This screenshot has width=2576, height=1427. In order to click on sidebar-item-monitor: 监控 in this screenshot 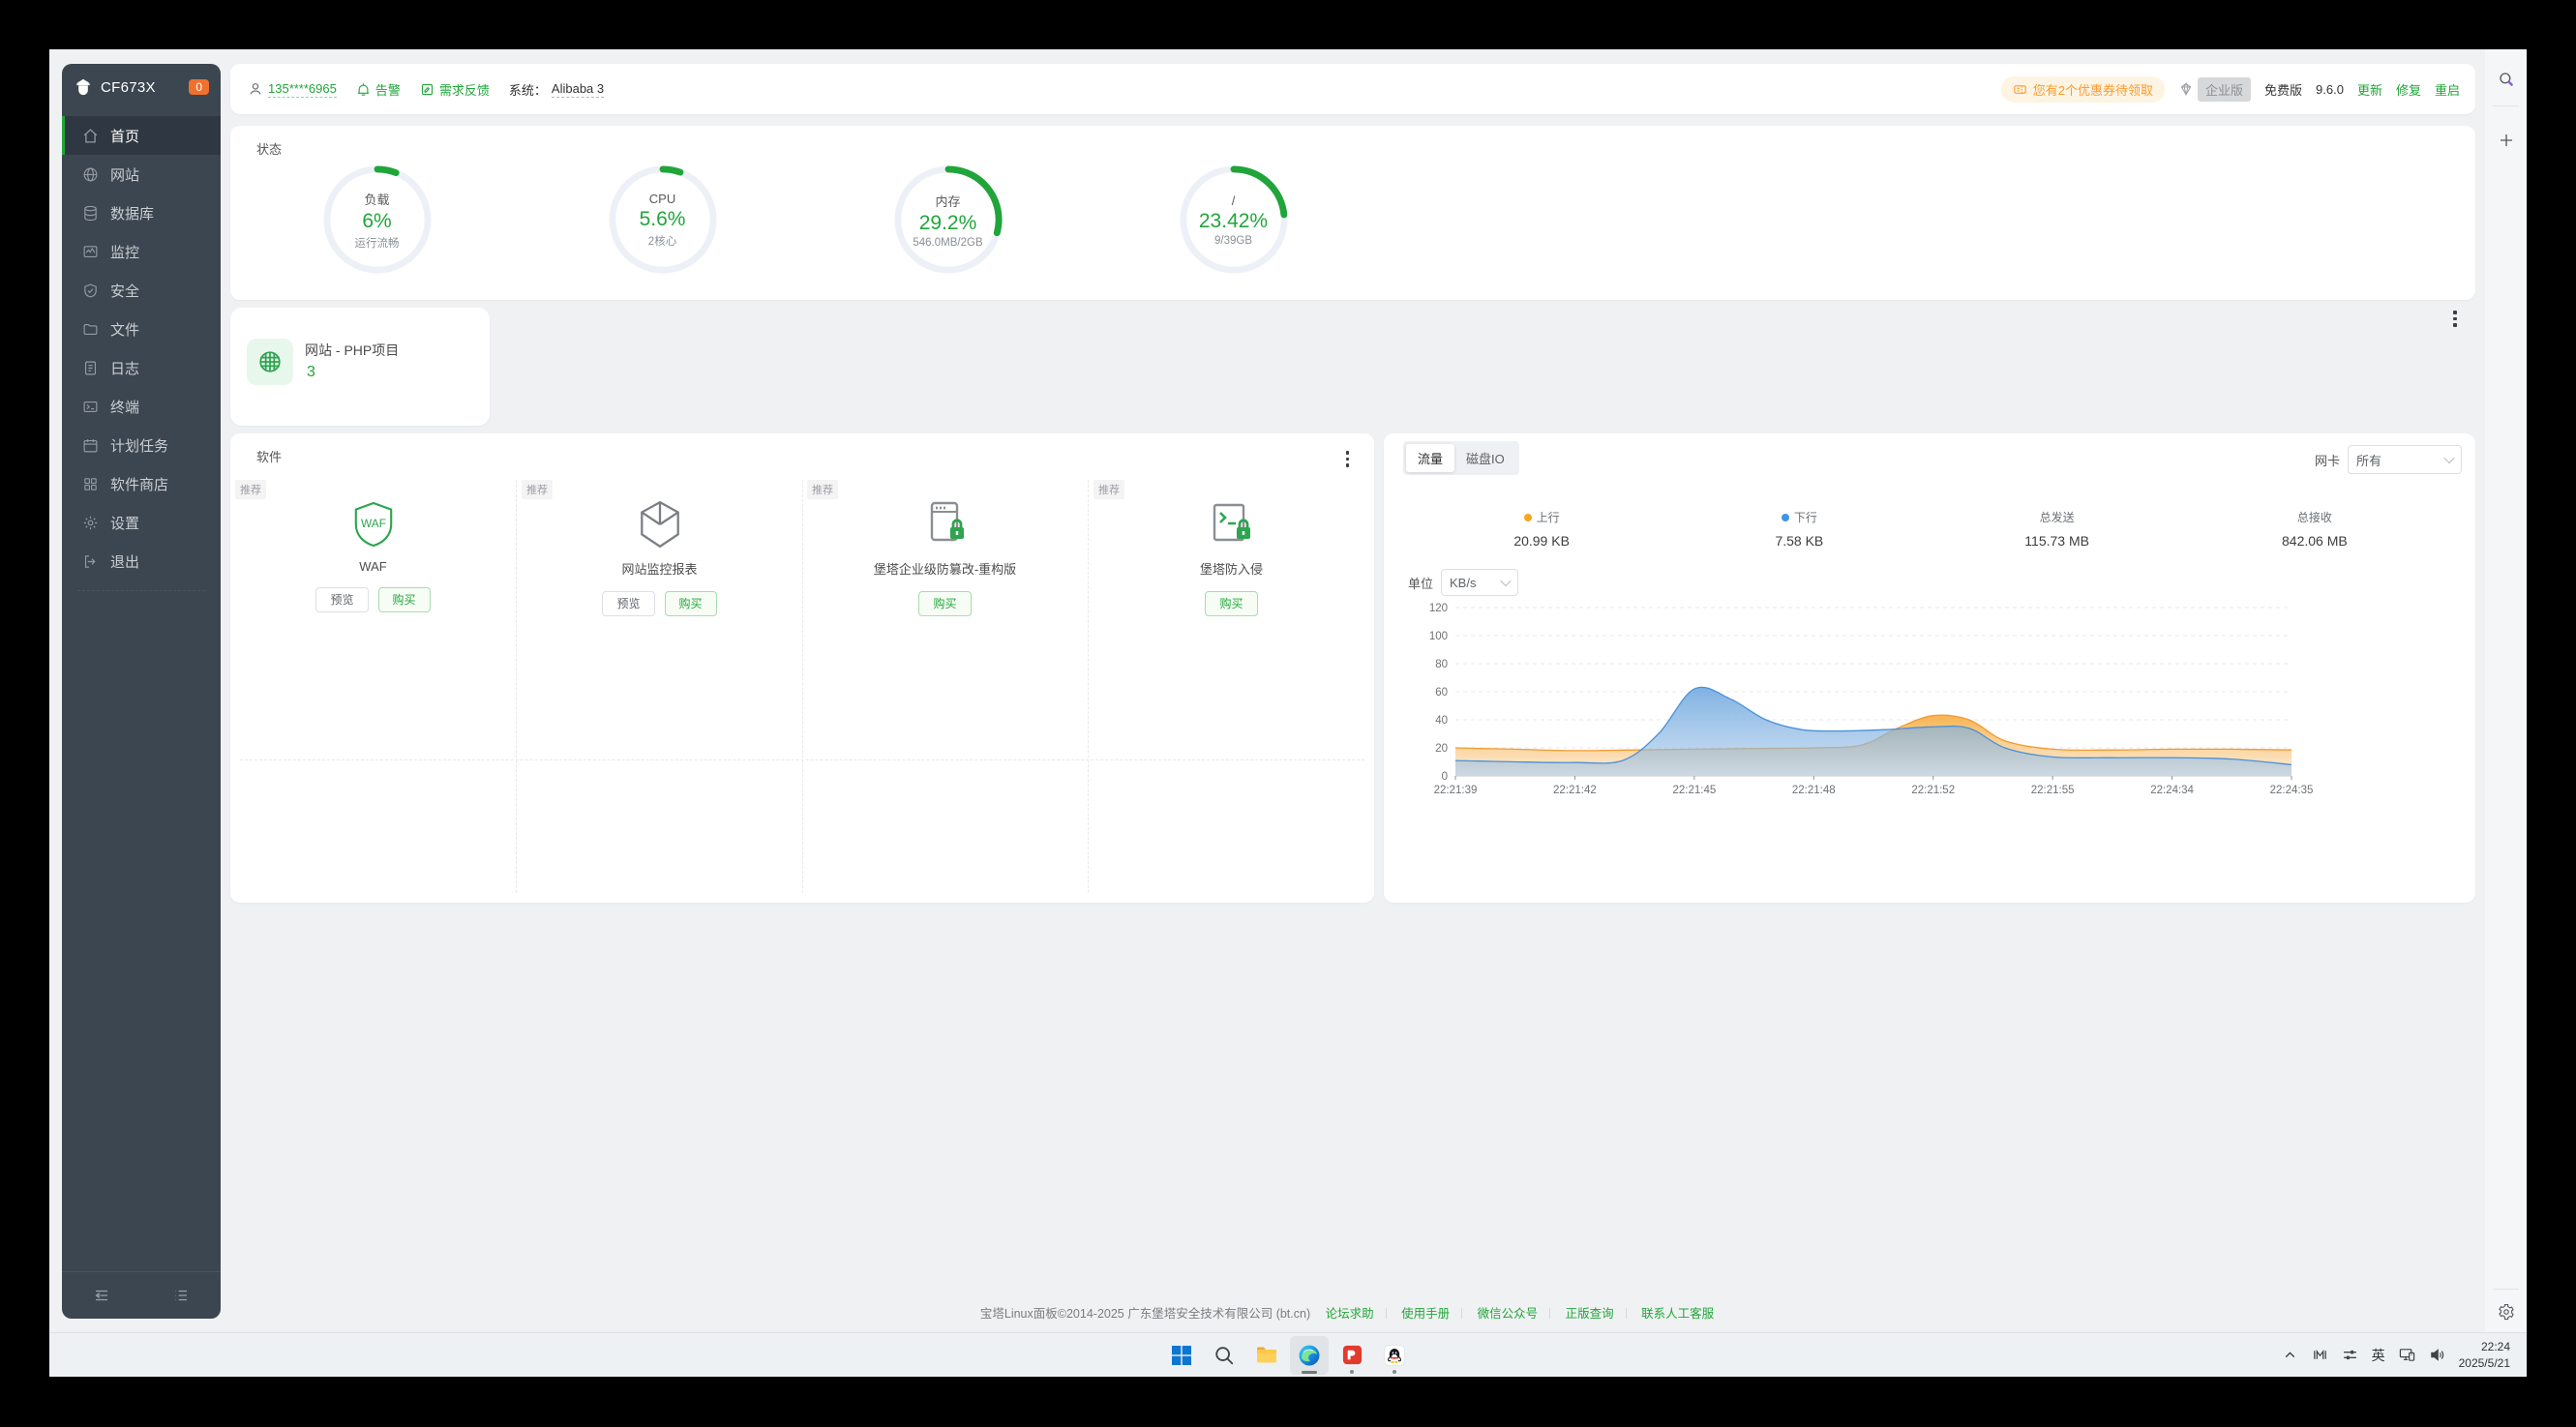, I will do `click(141, 251)`.